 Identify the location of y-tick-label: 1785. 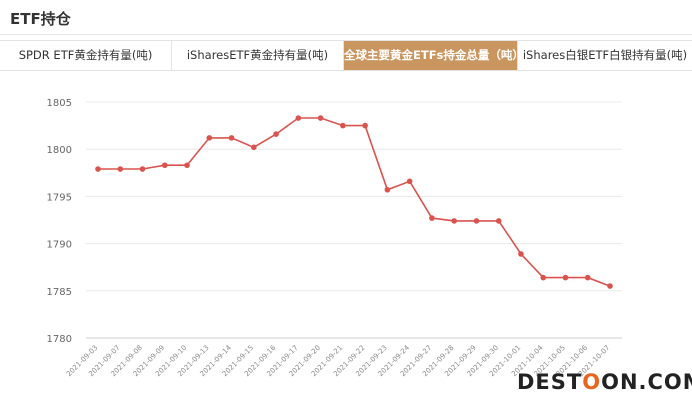
(59, 292).